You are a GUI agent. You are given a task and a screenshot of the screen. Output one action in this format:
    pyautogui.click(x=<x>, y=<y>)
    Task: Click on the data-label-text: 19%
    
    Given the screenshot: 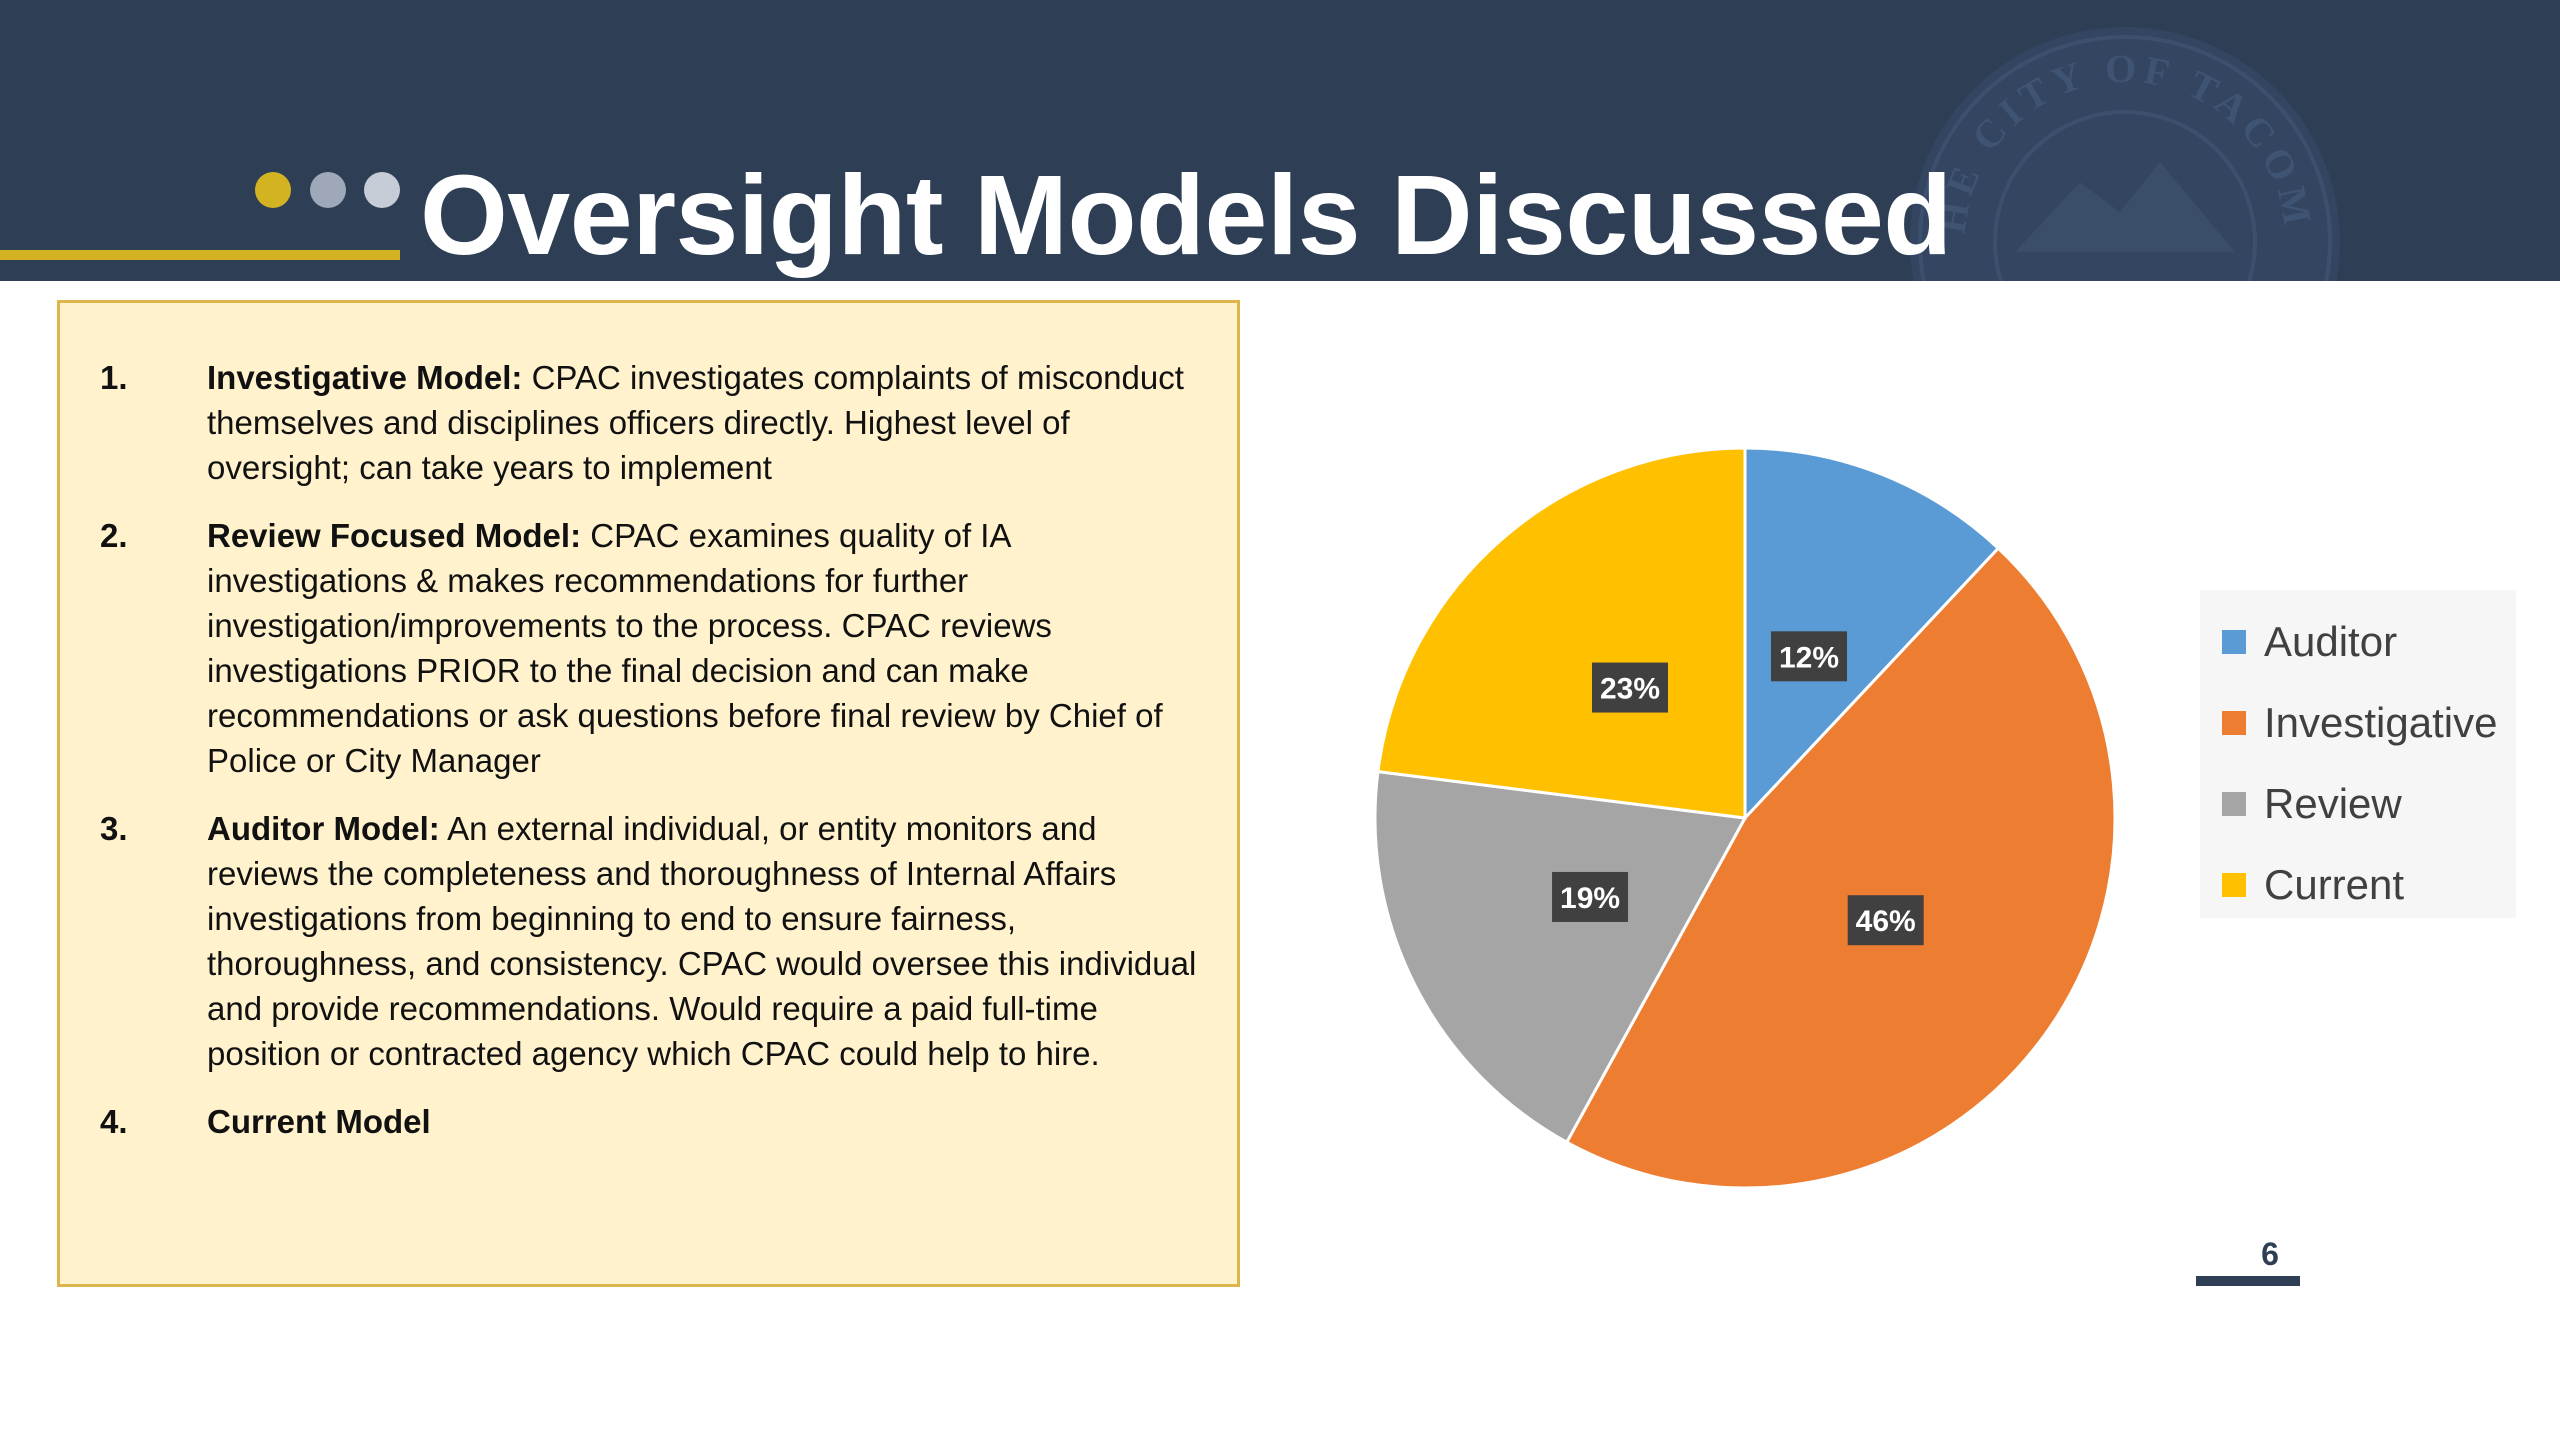 What is the action you would take?
    pyautogui.click(x=1590, y=898)
    